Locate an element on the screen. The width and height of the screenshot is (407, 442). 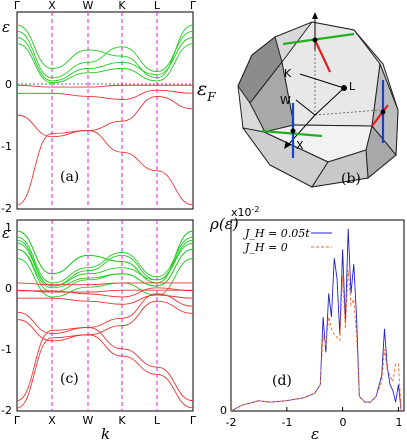
c-ytick-m1: -1 is located at coordinates (6, 349).